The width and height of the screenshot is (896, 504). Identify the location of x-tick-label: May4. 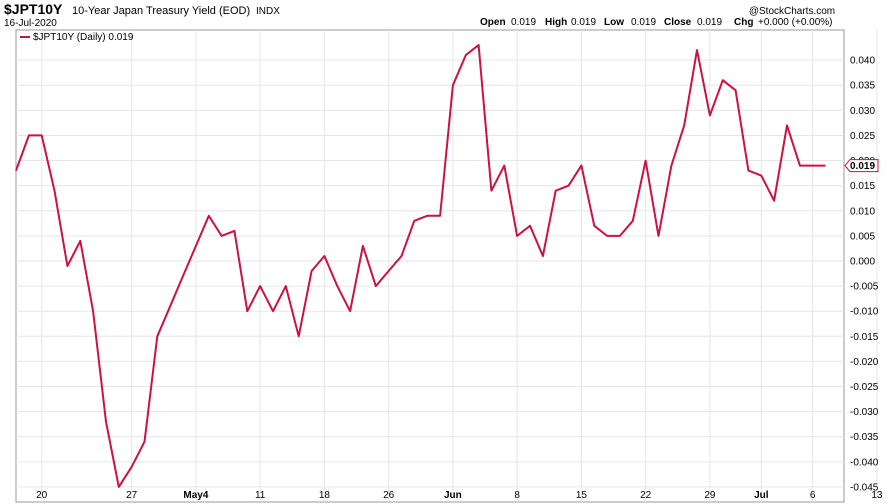
(195, 495).